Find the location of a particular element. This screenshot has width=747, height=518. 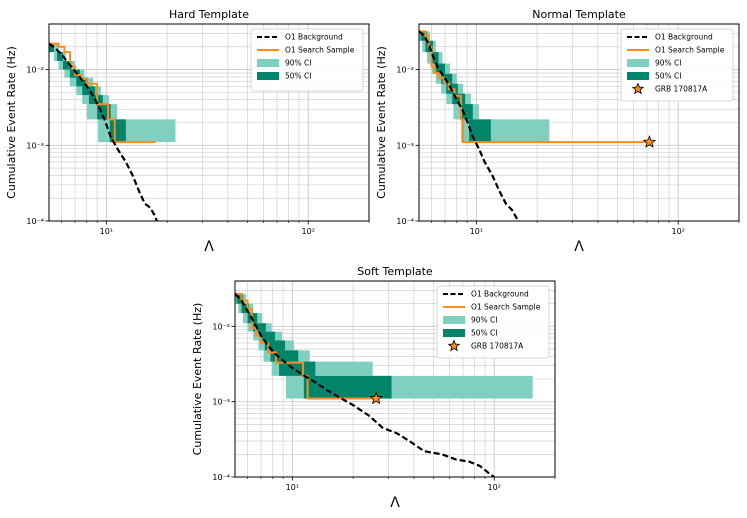

ci90-box is located at coordinates (137, 131).